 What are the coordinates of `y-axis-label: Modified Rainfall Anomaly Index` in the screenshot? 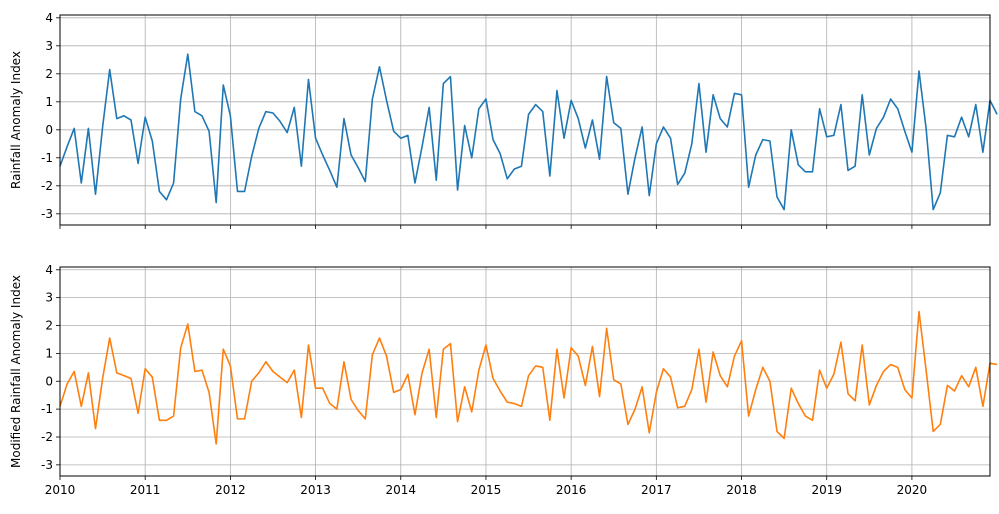 It's located at (16, 371).